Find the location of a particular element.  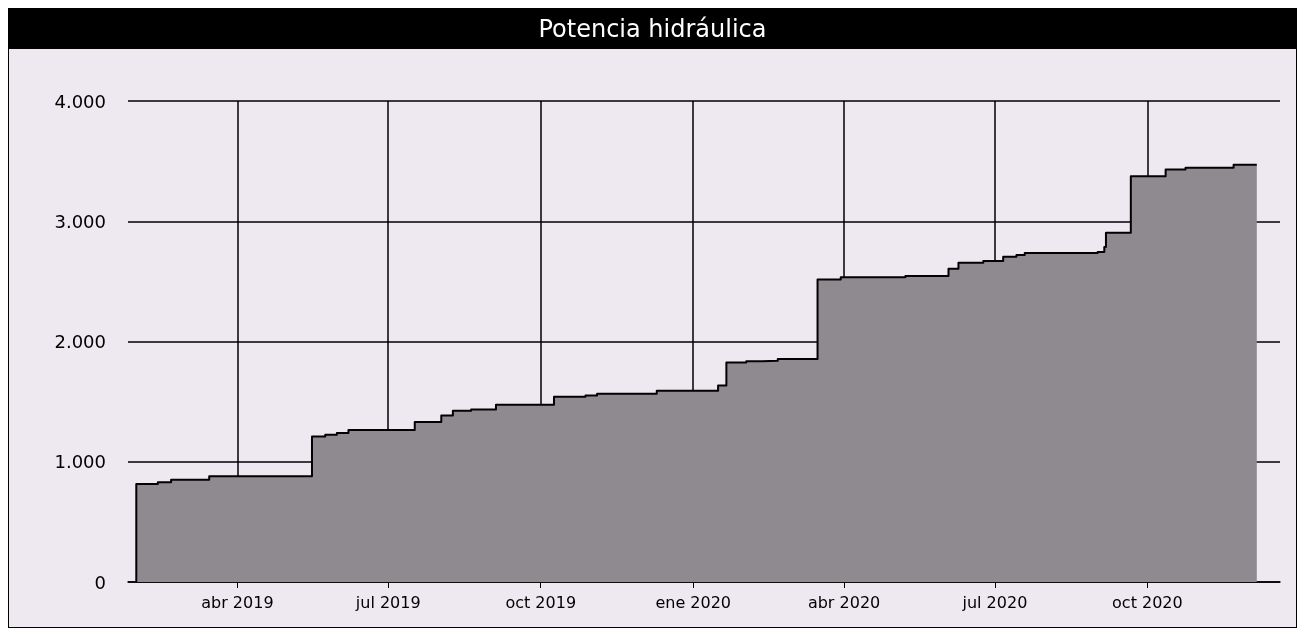

x-tick-label: abr 2019 is located at coordinates (237, 602).